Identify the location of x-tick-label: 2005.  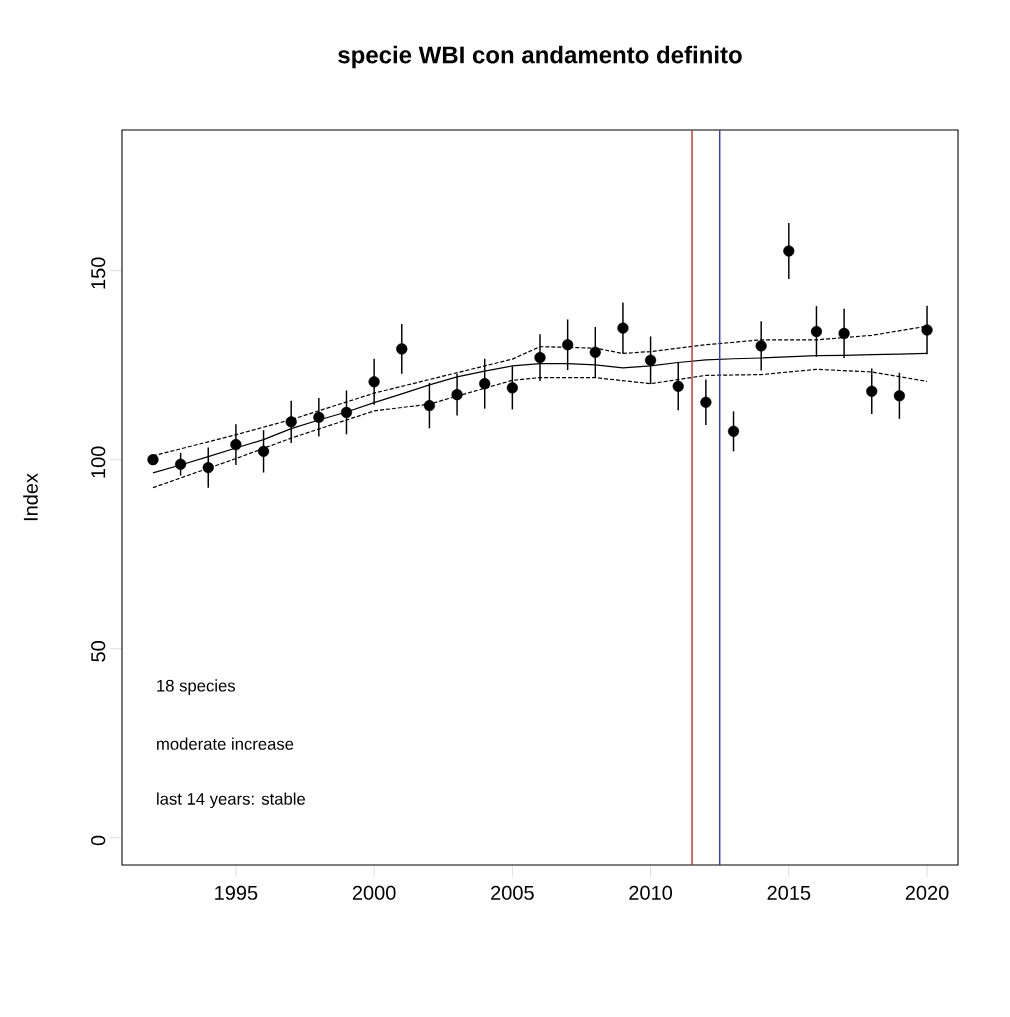
(512, 892).